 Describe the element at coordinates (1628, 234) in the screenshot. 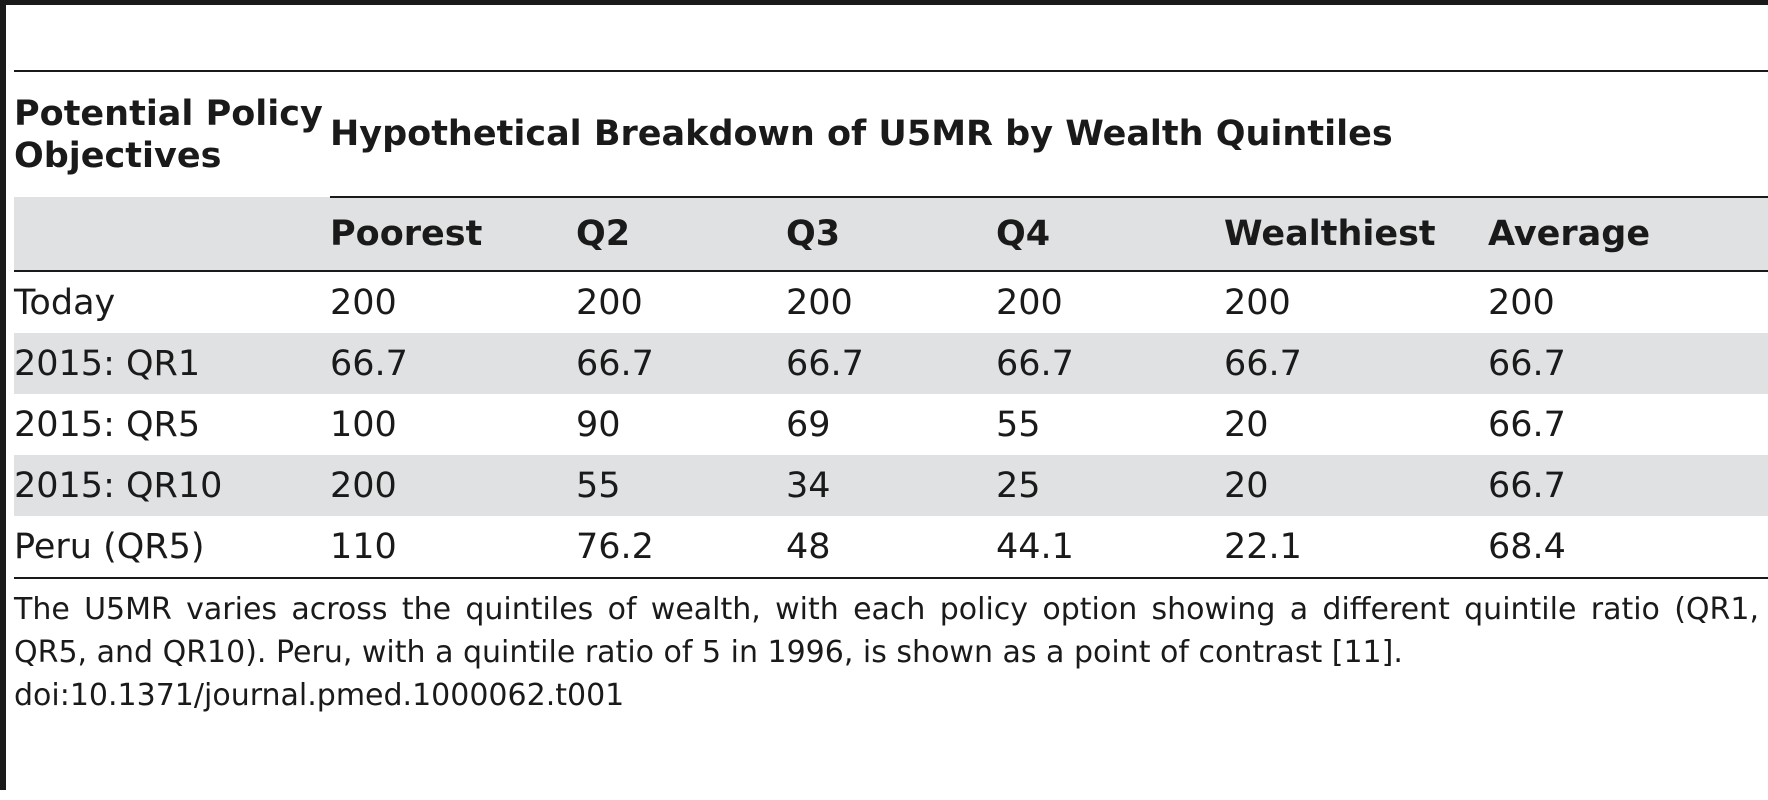

I see `column-header: Average` at that location.